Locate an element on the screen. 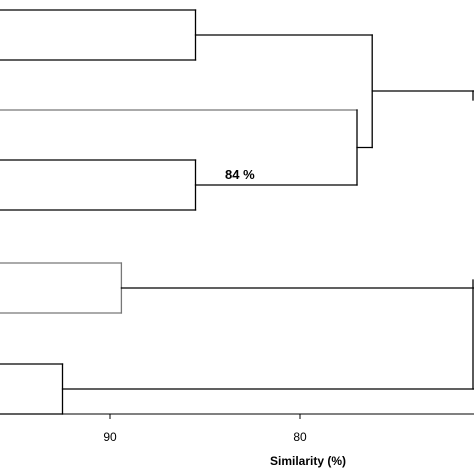 The height and width of the screenshot is (474, 474). x-tick-label-80: 80 is located at coordinates (300, 437).